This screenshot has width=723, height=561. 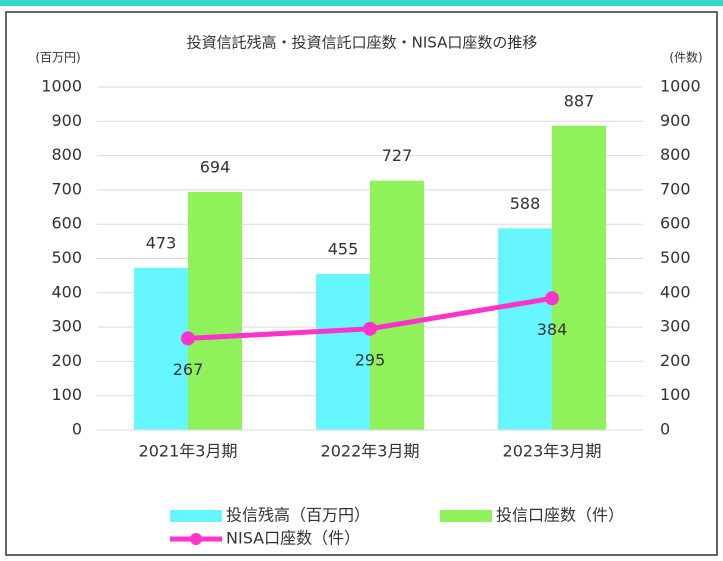 What do you see at coordinates (66, 188) in the screenshot?
I see `y-tick-label: 700` at bounding box center [66, 188].